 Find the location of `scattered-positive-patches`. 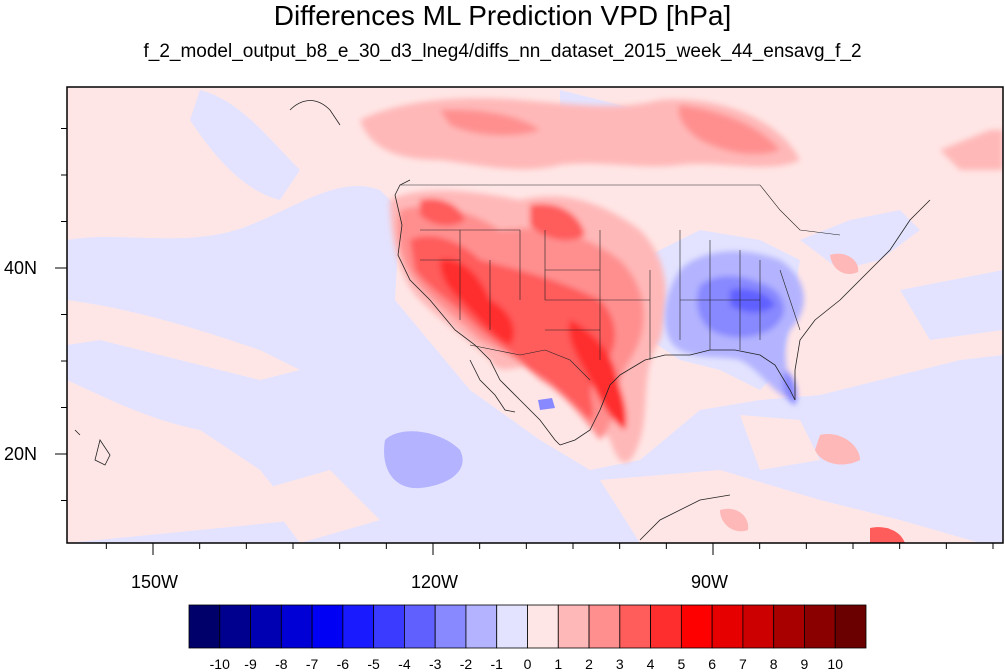

scattered-positive-patches is located at coordinates (812, 398).